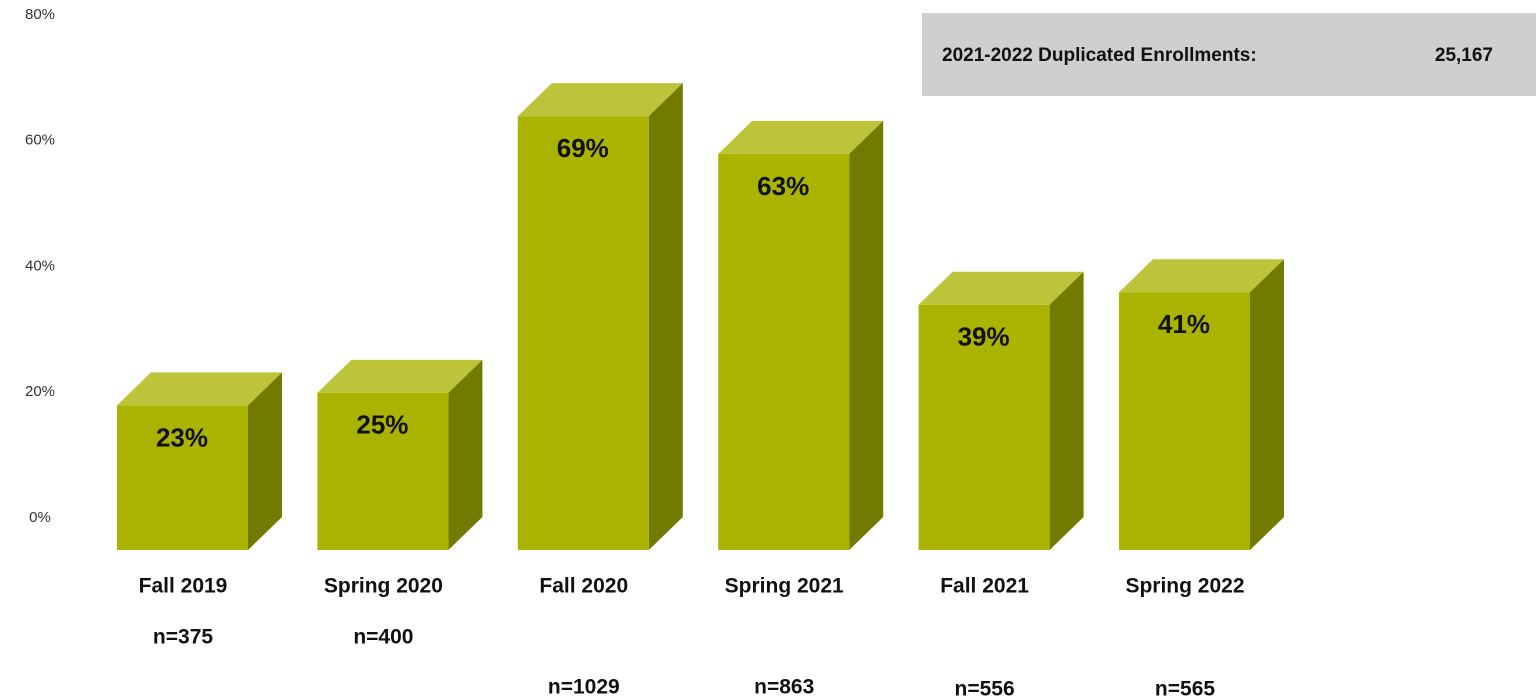 This screenshot has width=1536, height=696. I want to click on value-label: 39%, so click(984, 337).